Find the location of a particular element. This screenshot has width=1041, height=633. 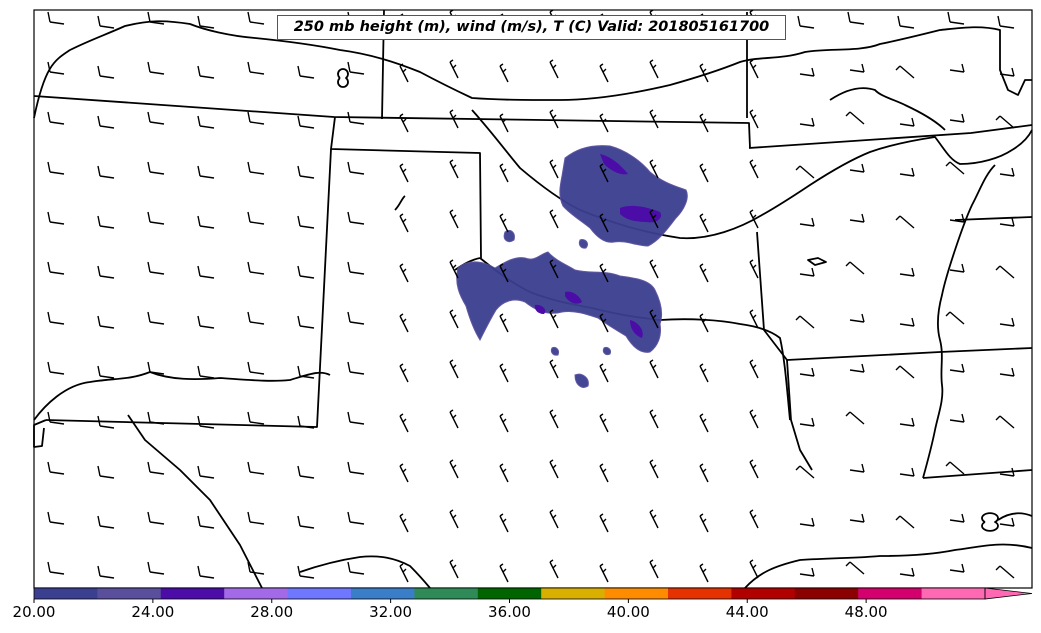

colorbar-tick-label: 20.00 is located at coordinates (34, 612).